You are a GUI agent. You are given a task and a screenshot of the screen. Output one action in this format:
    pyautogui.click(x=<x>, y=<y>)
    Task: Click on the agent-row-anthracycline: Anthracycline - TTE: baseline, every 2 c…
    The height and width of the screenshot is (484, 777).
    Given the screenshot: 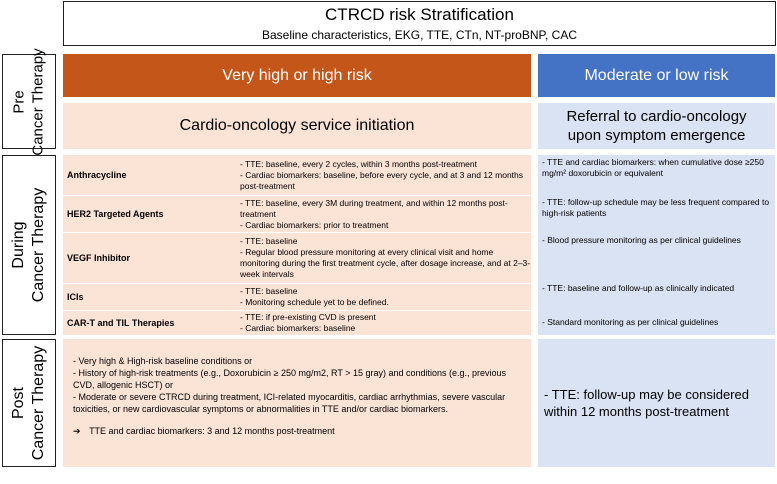 What is the action you would take?
    pyautogui.click(x=297, y=175)
    